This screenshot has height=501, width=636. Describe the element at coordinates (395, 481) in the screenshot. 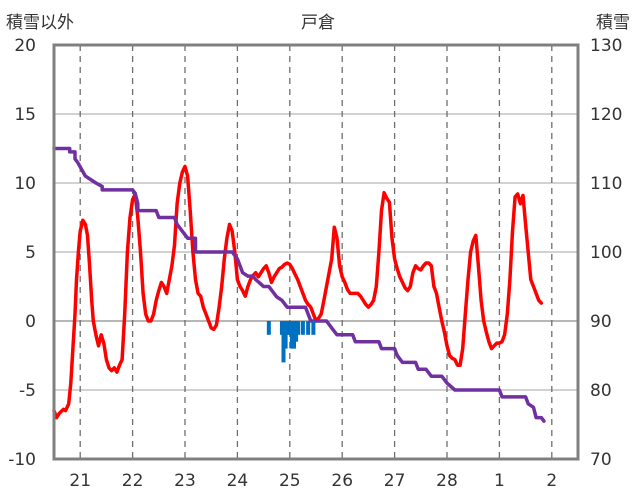

I see `x-tick-label: 27` at that location.